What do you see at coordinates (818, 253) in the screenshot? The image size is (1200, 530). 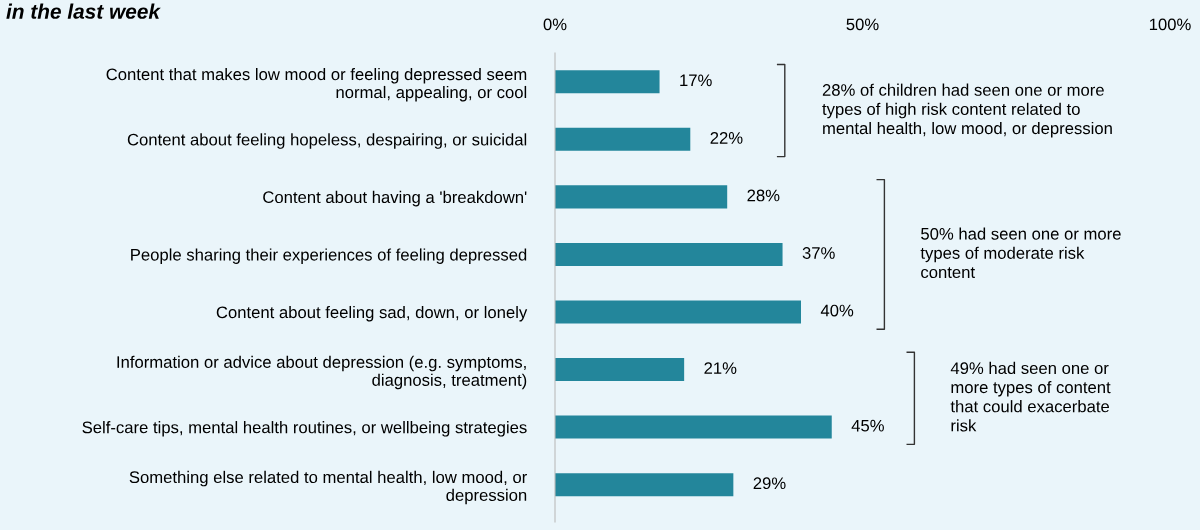 I see `data-label: 37%` at bounding box center [818, 253].